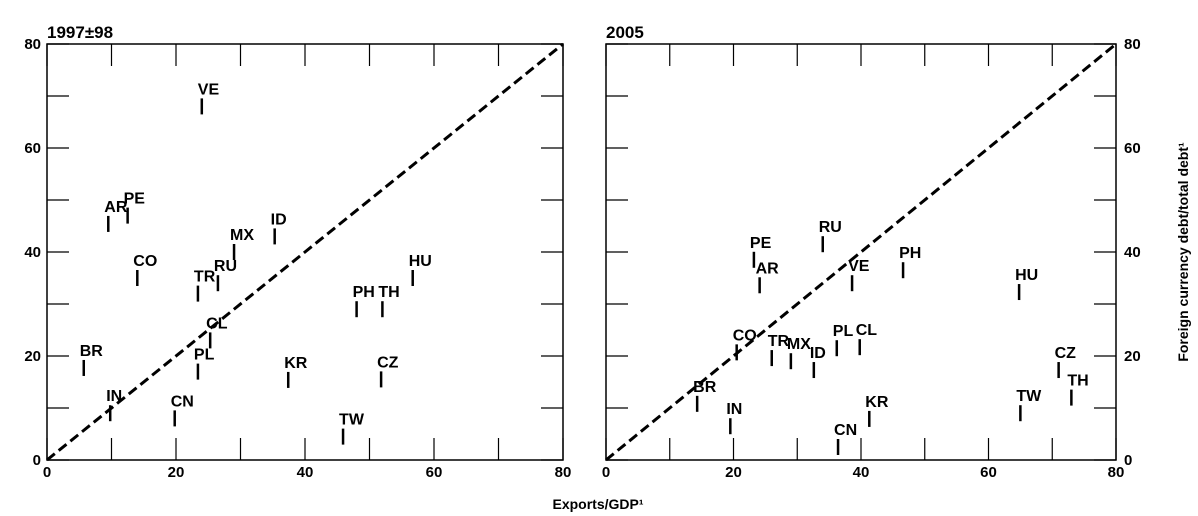  Describe the element at coordinates (1183, 252) in the screenshot. I see `y-axis-label: Foreign currency debt/total debt¹` at that location.